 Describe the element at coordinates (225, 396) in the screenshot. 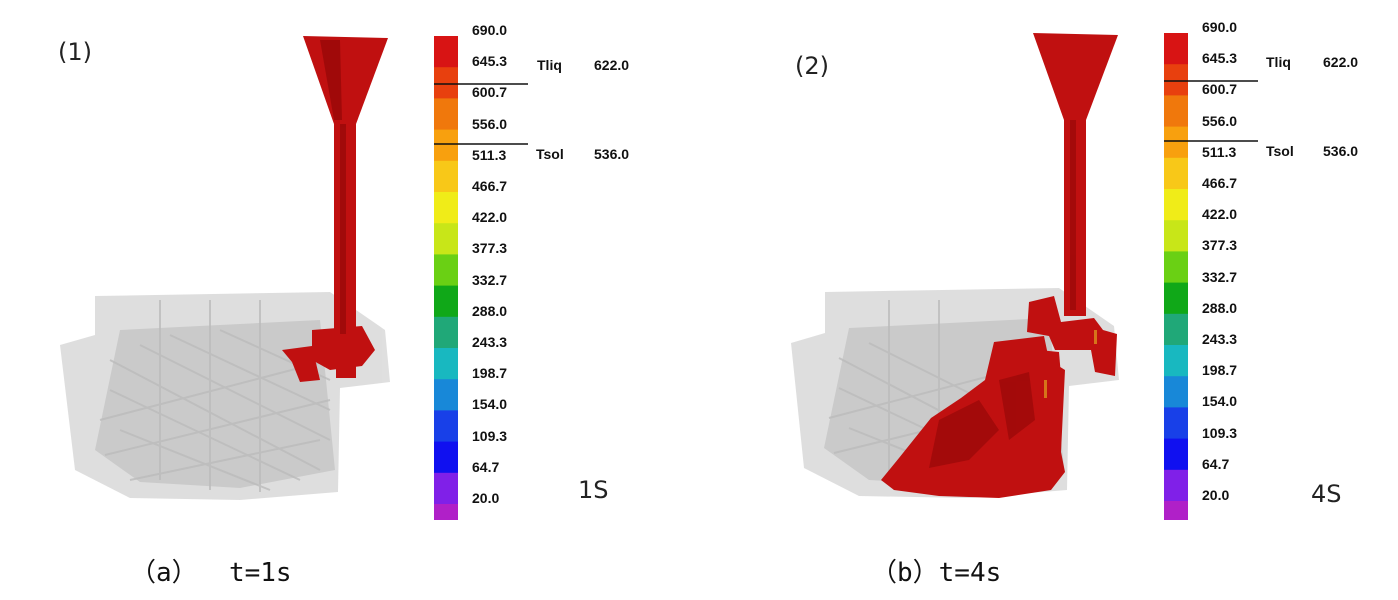

I see `casting-mold` at that location.